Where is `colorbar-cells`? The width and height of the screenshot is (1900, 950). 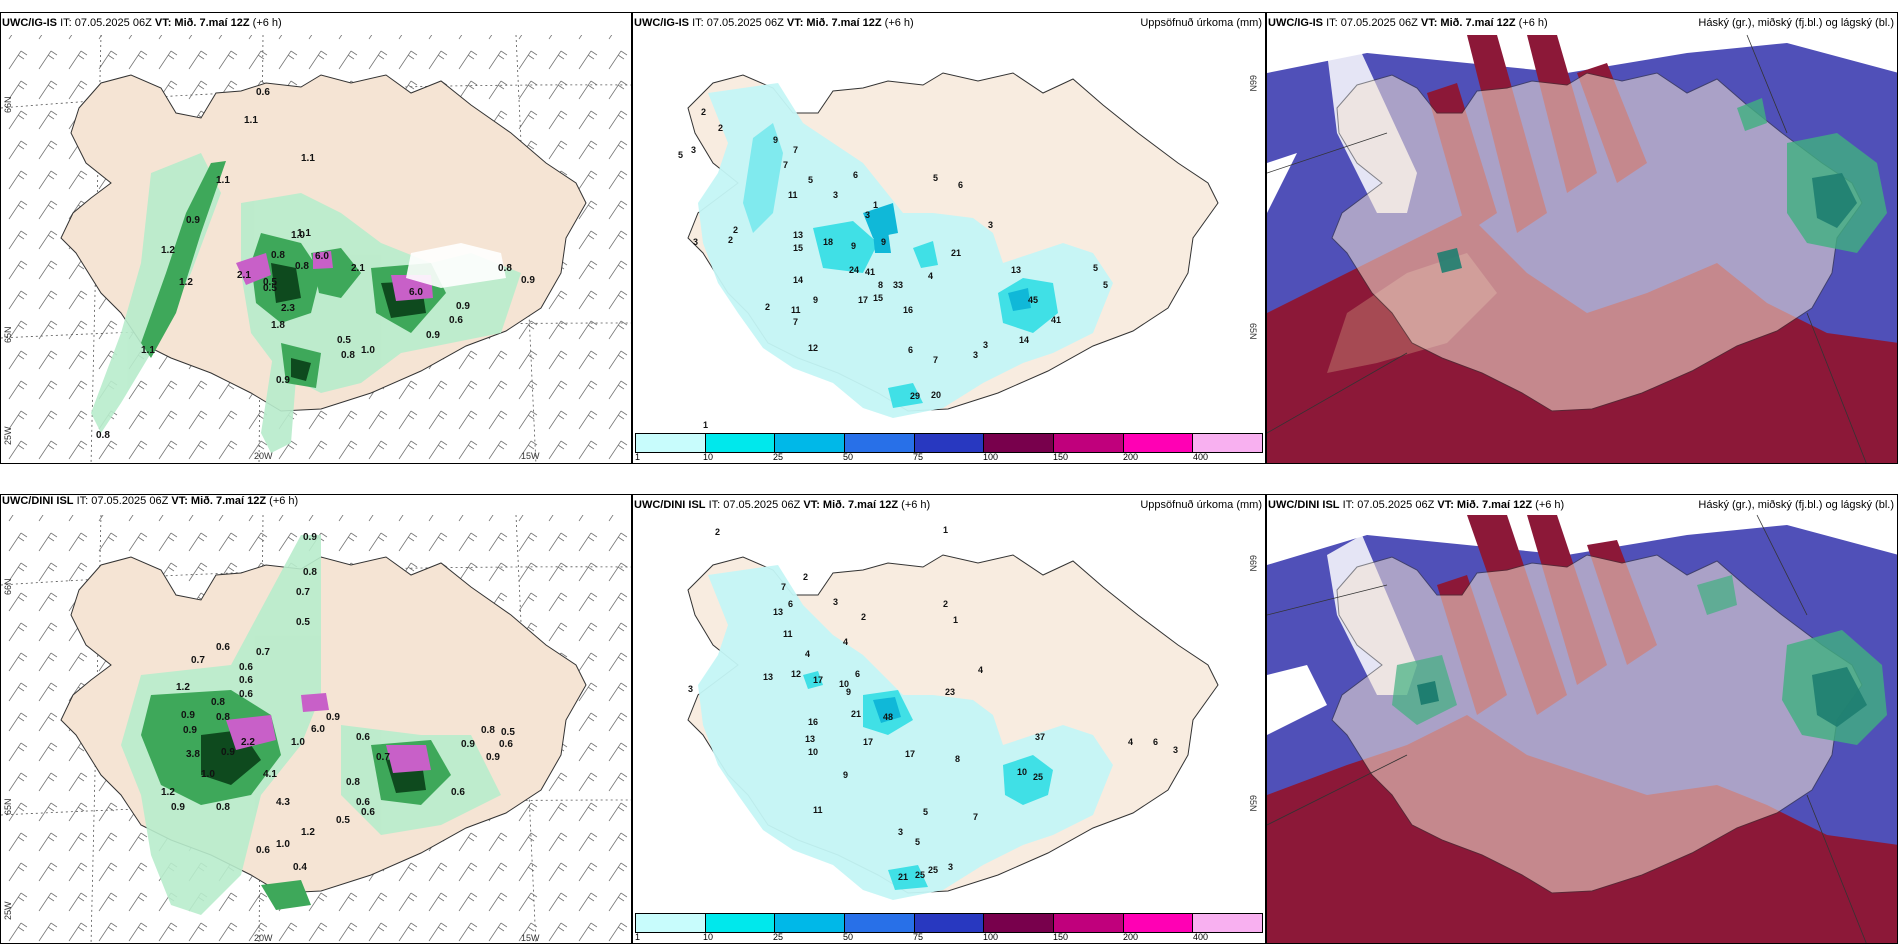 colorbar-cells is located at coordinates (949, 443).